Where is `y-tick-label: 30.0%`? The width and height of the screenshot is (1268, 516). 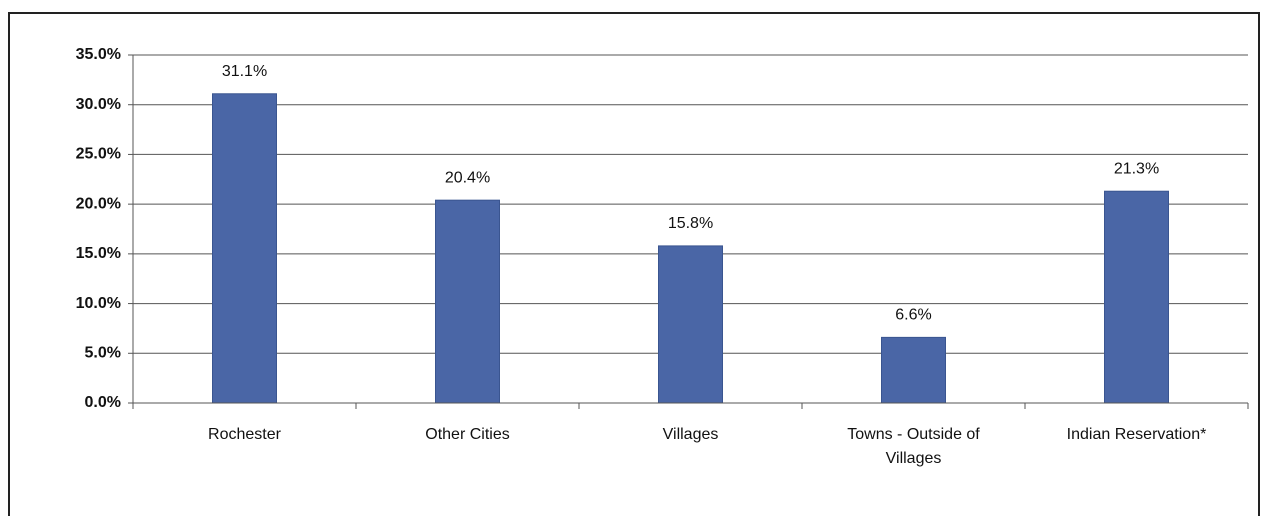 y-tick-label: 30.0% is located at coordinates (98, 104).